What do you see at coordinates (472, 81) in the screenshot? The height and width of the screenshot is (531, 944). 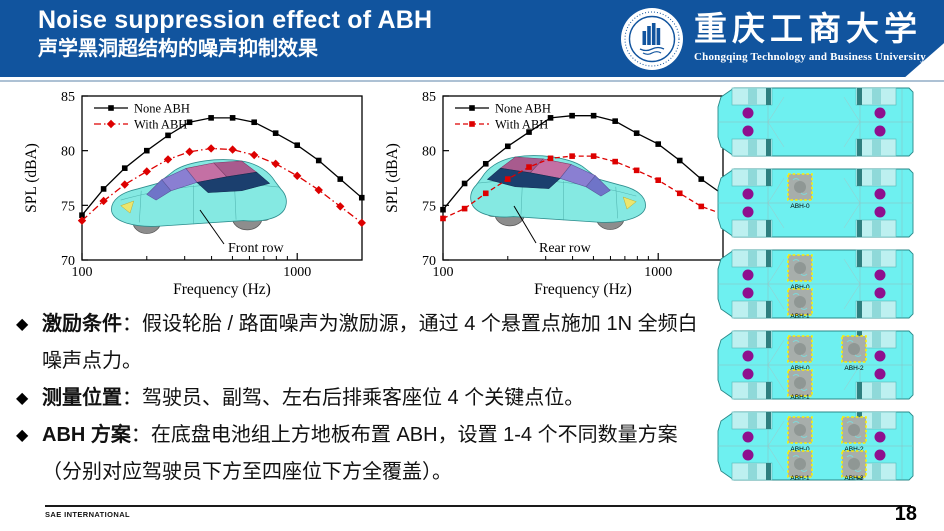 I see `header-divider` at bounding box center [472, 81].